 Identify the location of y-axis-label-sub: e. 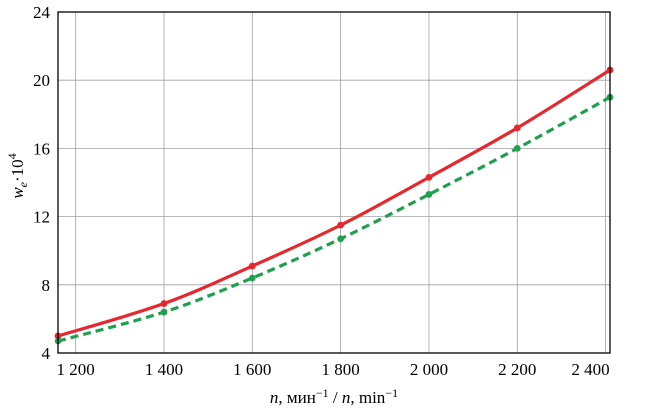
(23, 184).